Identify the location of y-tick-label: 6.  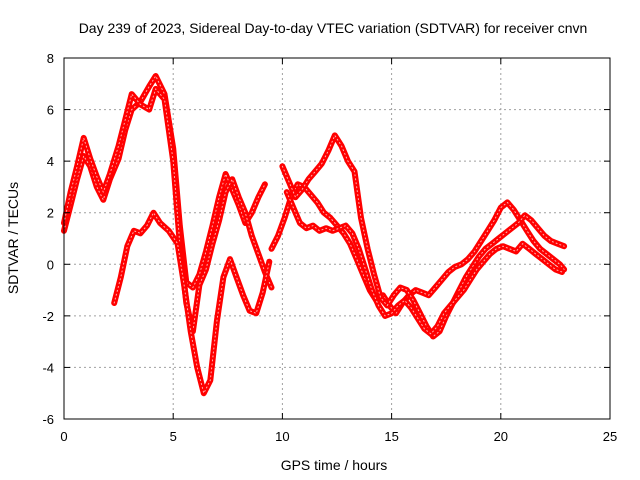
(50, 110).